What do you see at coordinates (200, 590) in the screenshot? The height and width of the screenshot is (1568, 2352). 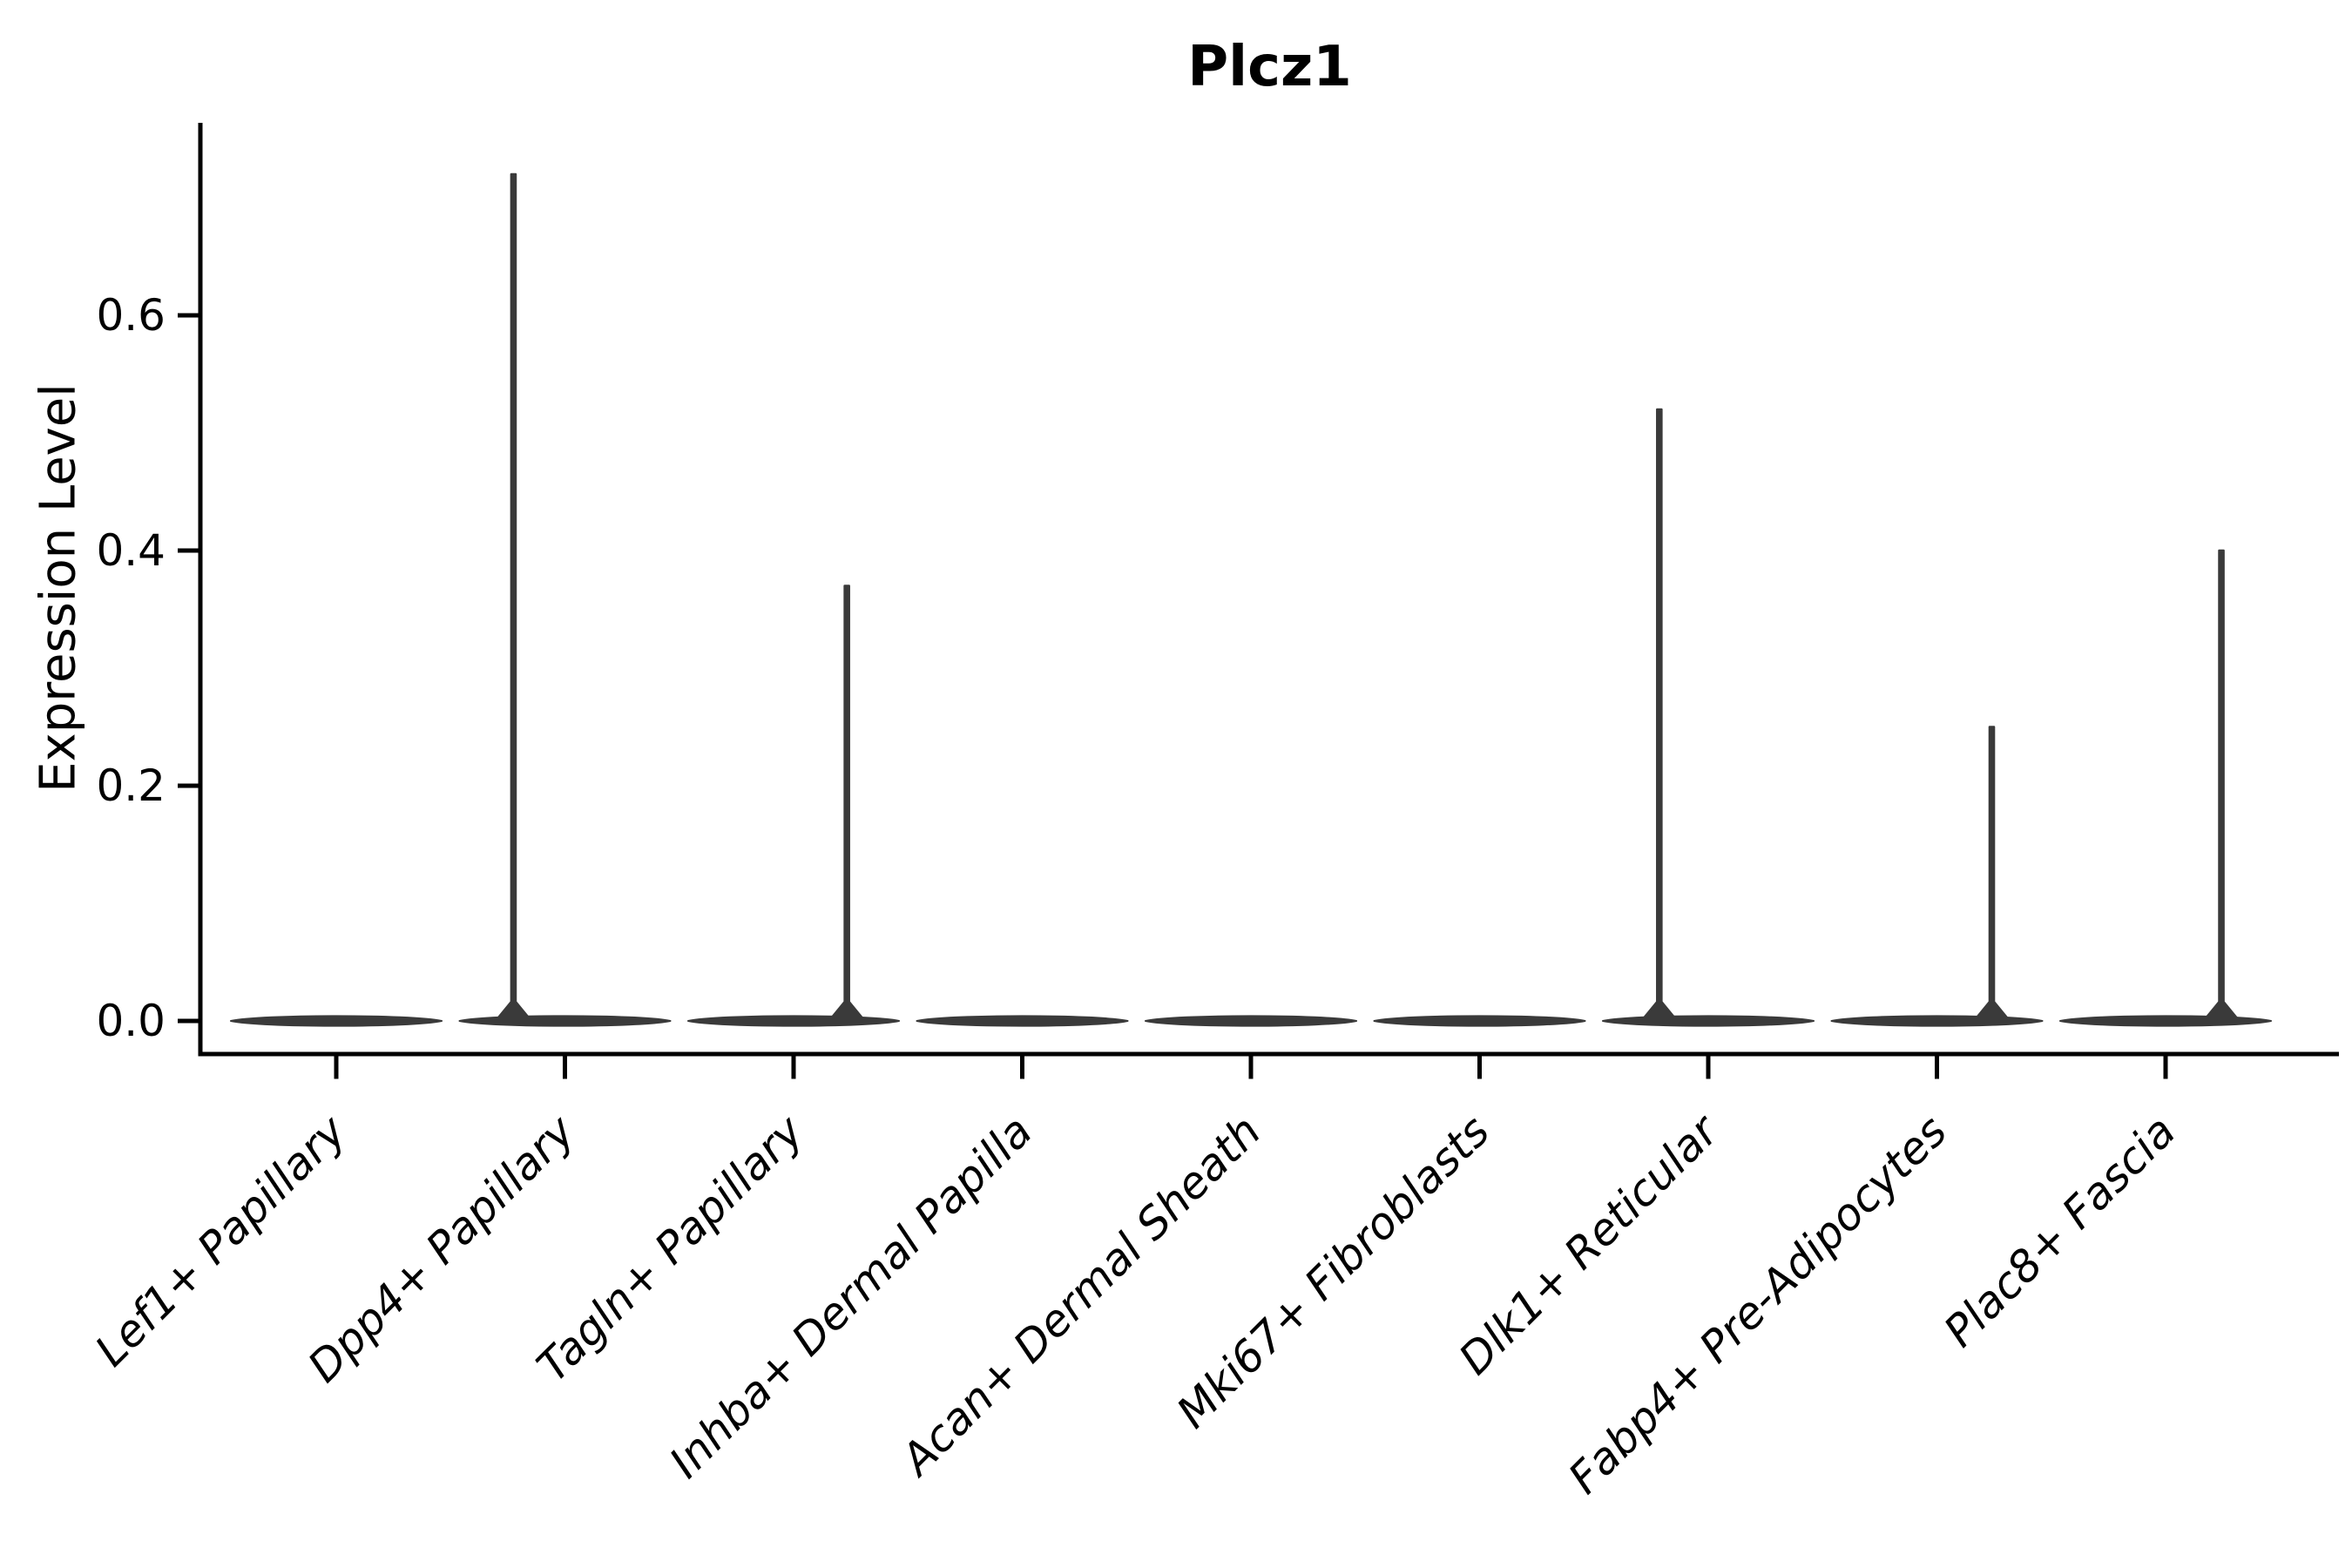 I see `y-axis-line` at bounding box center [200, 590].